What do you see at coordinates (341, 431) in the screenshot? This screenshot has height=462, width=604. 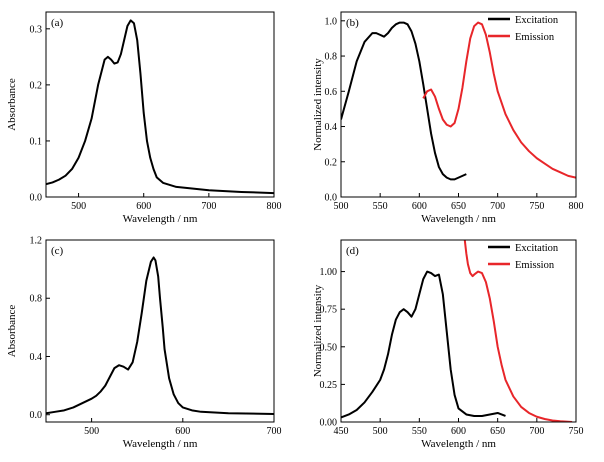 I see `x-tick-label: 450` at bounding box center [341, 431].